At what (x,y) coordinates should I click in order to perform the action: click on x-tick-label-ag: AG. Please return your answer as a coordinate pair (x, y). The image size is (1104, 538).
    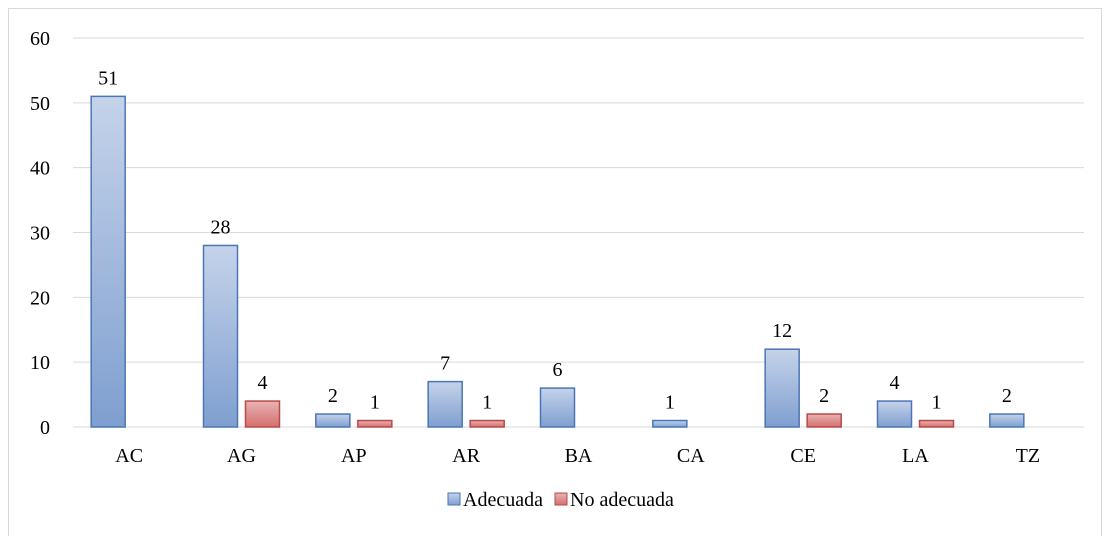
    Looking at the image, I should click on (241, 456).